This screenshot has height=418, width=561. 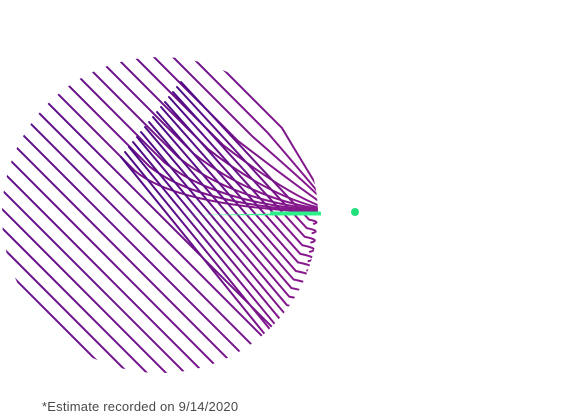 I want to click on accent-dot, so click(x=355, y=212).